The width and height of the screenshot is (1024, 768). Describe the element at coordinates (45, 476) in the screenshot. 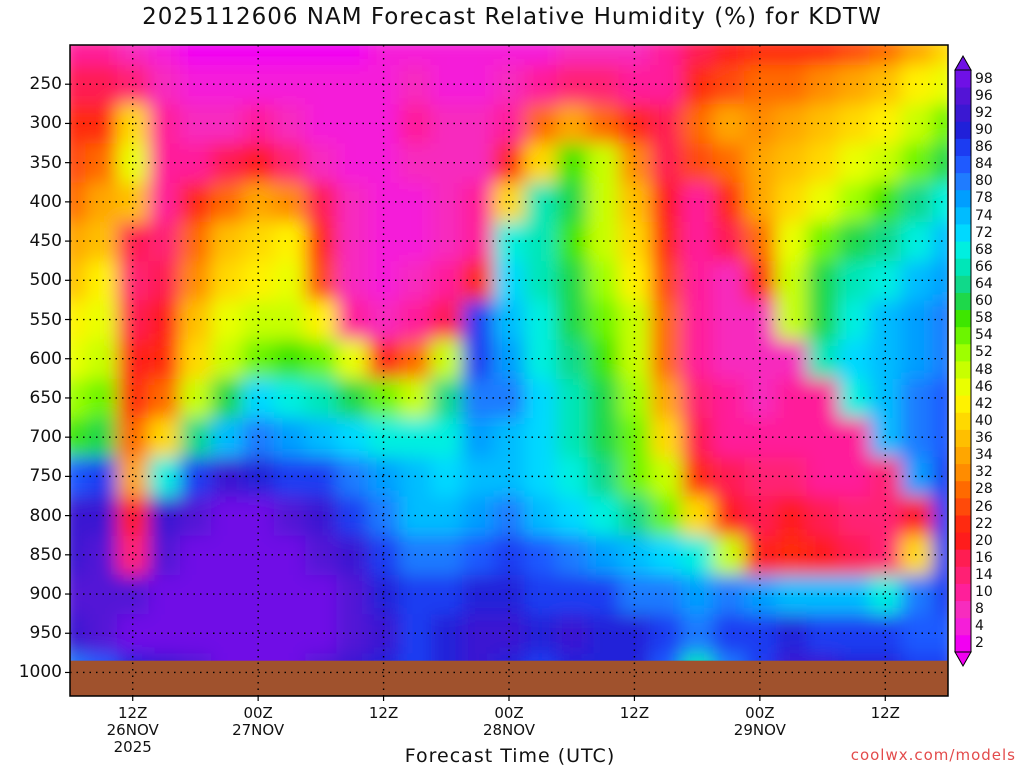

I see `y-tick-label: 750` at that location.